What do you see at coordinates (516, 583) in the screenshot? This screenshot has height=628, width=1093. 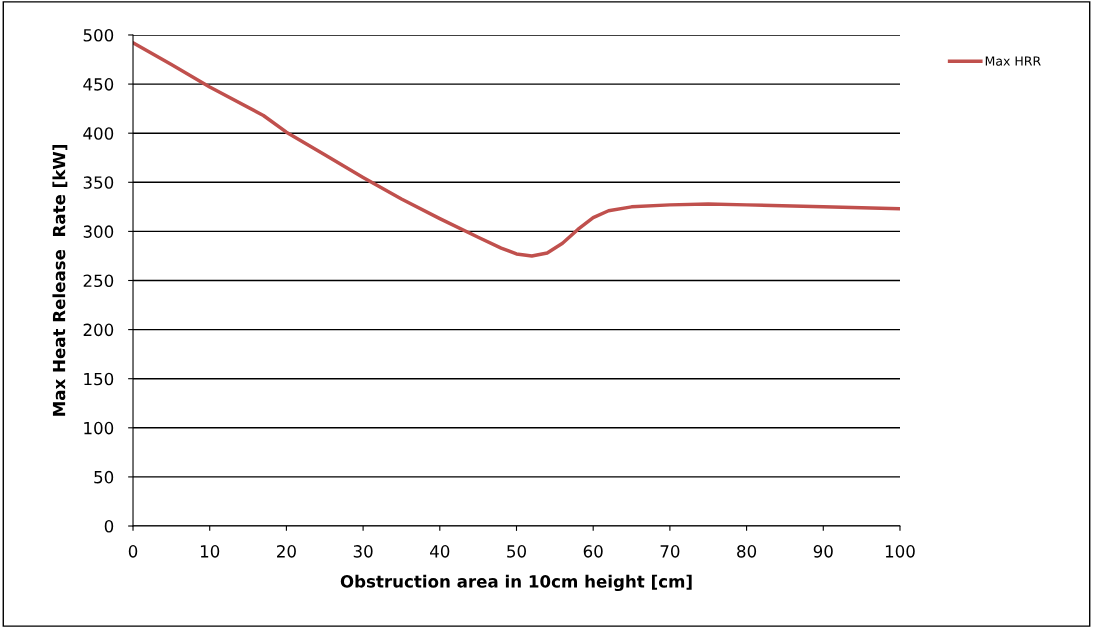 I see `x-axis-title: Obstruction area in 10cm height [cm]` at bounding box center [516, 583].